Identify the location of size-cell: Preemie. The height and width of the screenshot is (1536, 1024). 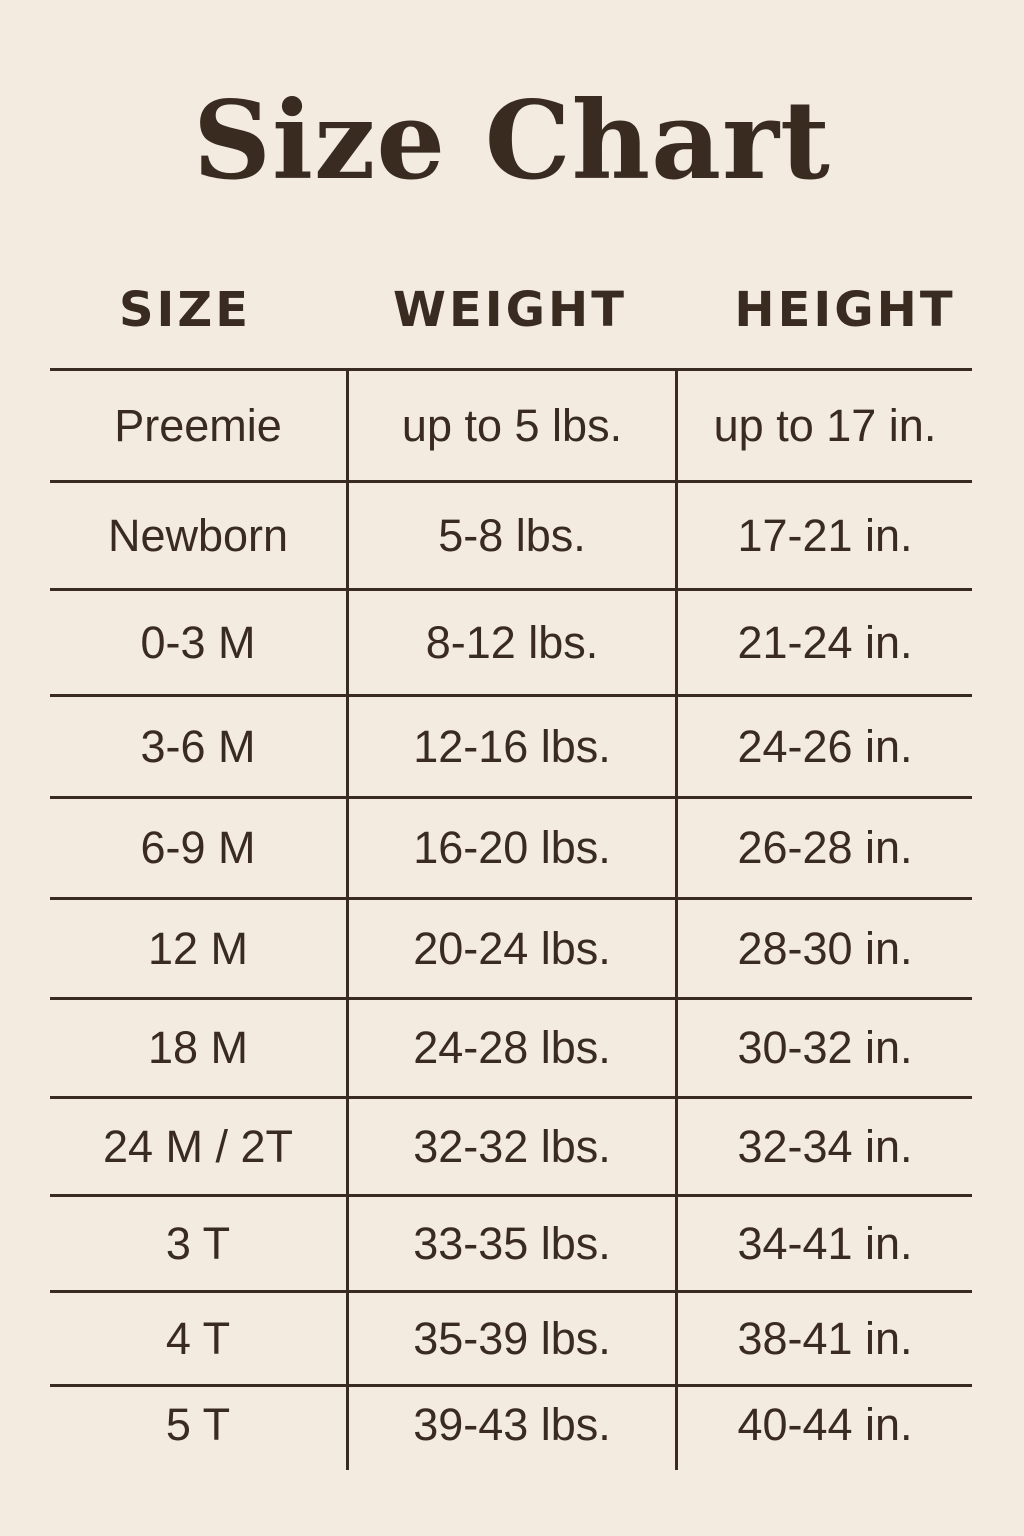
(198, 425).